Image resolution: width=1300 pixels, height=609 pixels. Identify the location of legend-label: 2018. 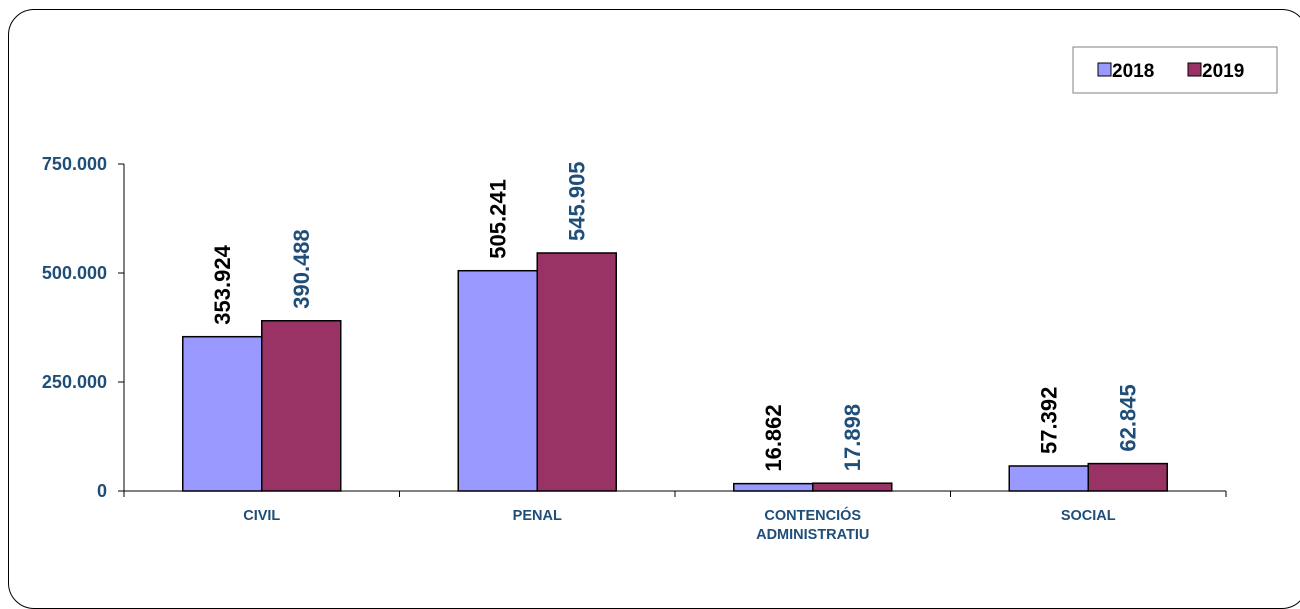
(1133, 71).